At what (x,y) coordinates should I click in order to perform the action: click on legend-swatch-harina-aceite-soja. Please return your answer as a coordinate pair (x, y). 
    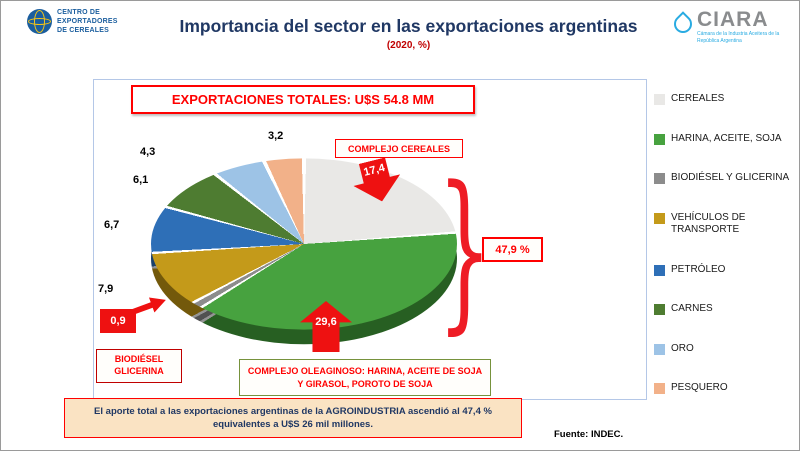
    Looking at the image, I should click on (659, 139).